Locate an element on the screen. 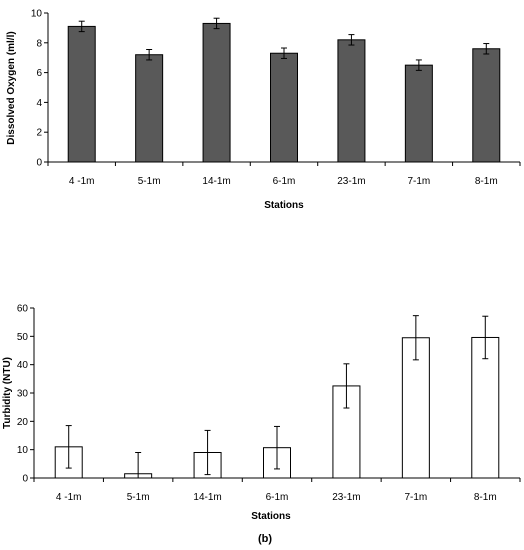 The image size is (524, 550). y-tick-label: 8 is located at coordinates (39, 43).